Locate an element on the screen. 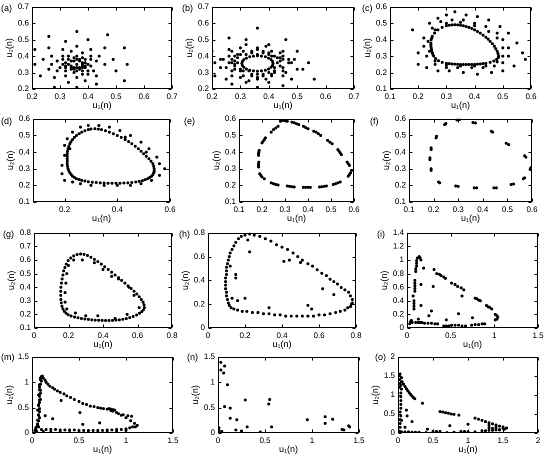 The image size is (547, 455). y-tick-label: 1.4 is located at coordinates (398, 233).